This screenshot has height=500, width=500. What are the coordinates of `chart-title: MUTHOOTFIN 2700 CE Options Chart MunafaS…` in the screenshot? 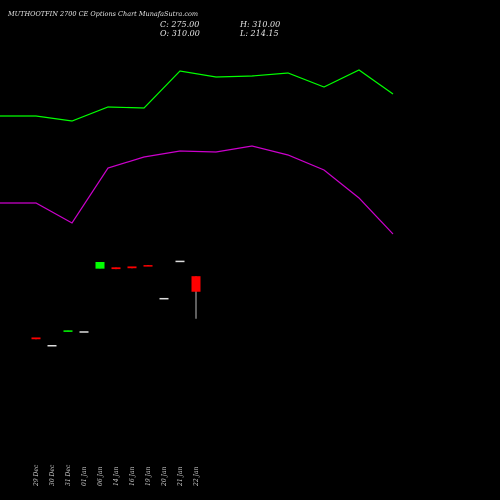 It's located at (103, 14).